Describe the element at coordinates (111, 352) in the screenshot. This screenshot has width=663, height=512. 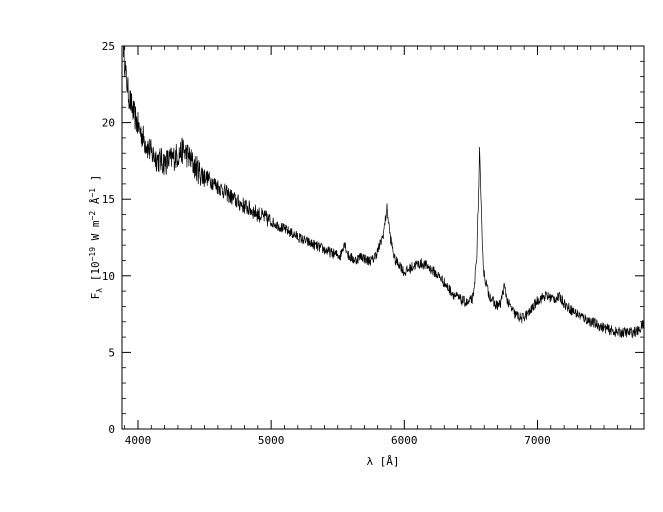
I see `y-tick-label: 5` at that location.